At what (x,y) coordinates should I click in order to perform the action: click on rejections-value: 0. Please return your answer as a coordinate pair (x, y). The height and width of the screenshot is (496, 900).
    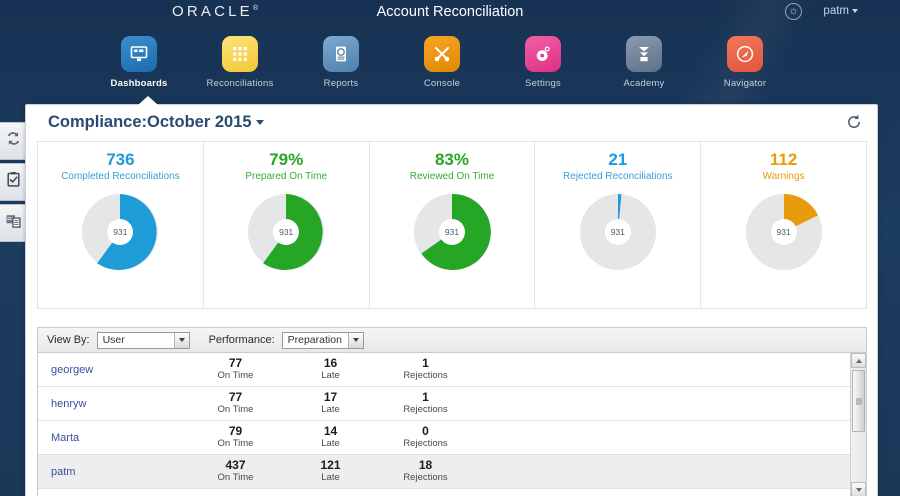
    Looking at the image, I should click on (425, 431).